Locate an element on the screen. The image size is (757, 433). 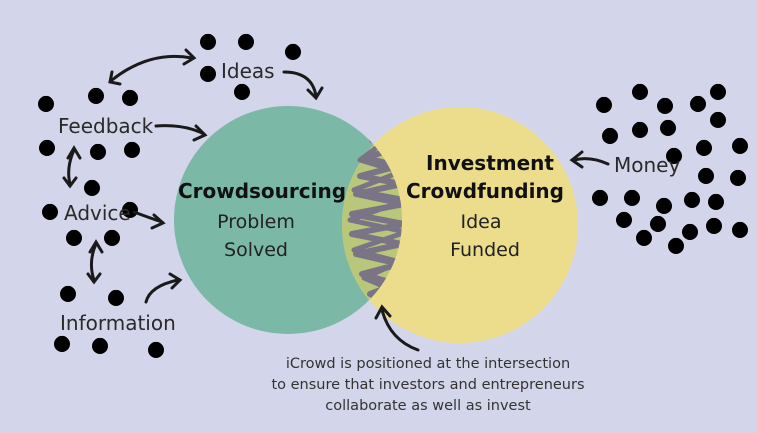
crowdfunding-title-line2: Crowdfunding is located at coordinates (485, 191).